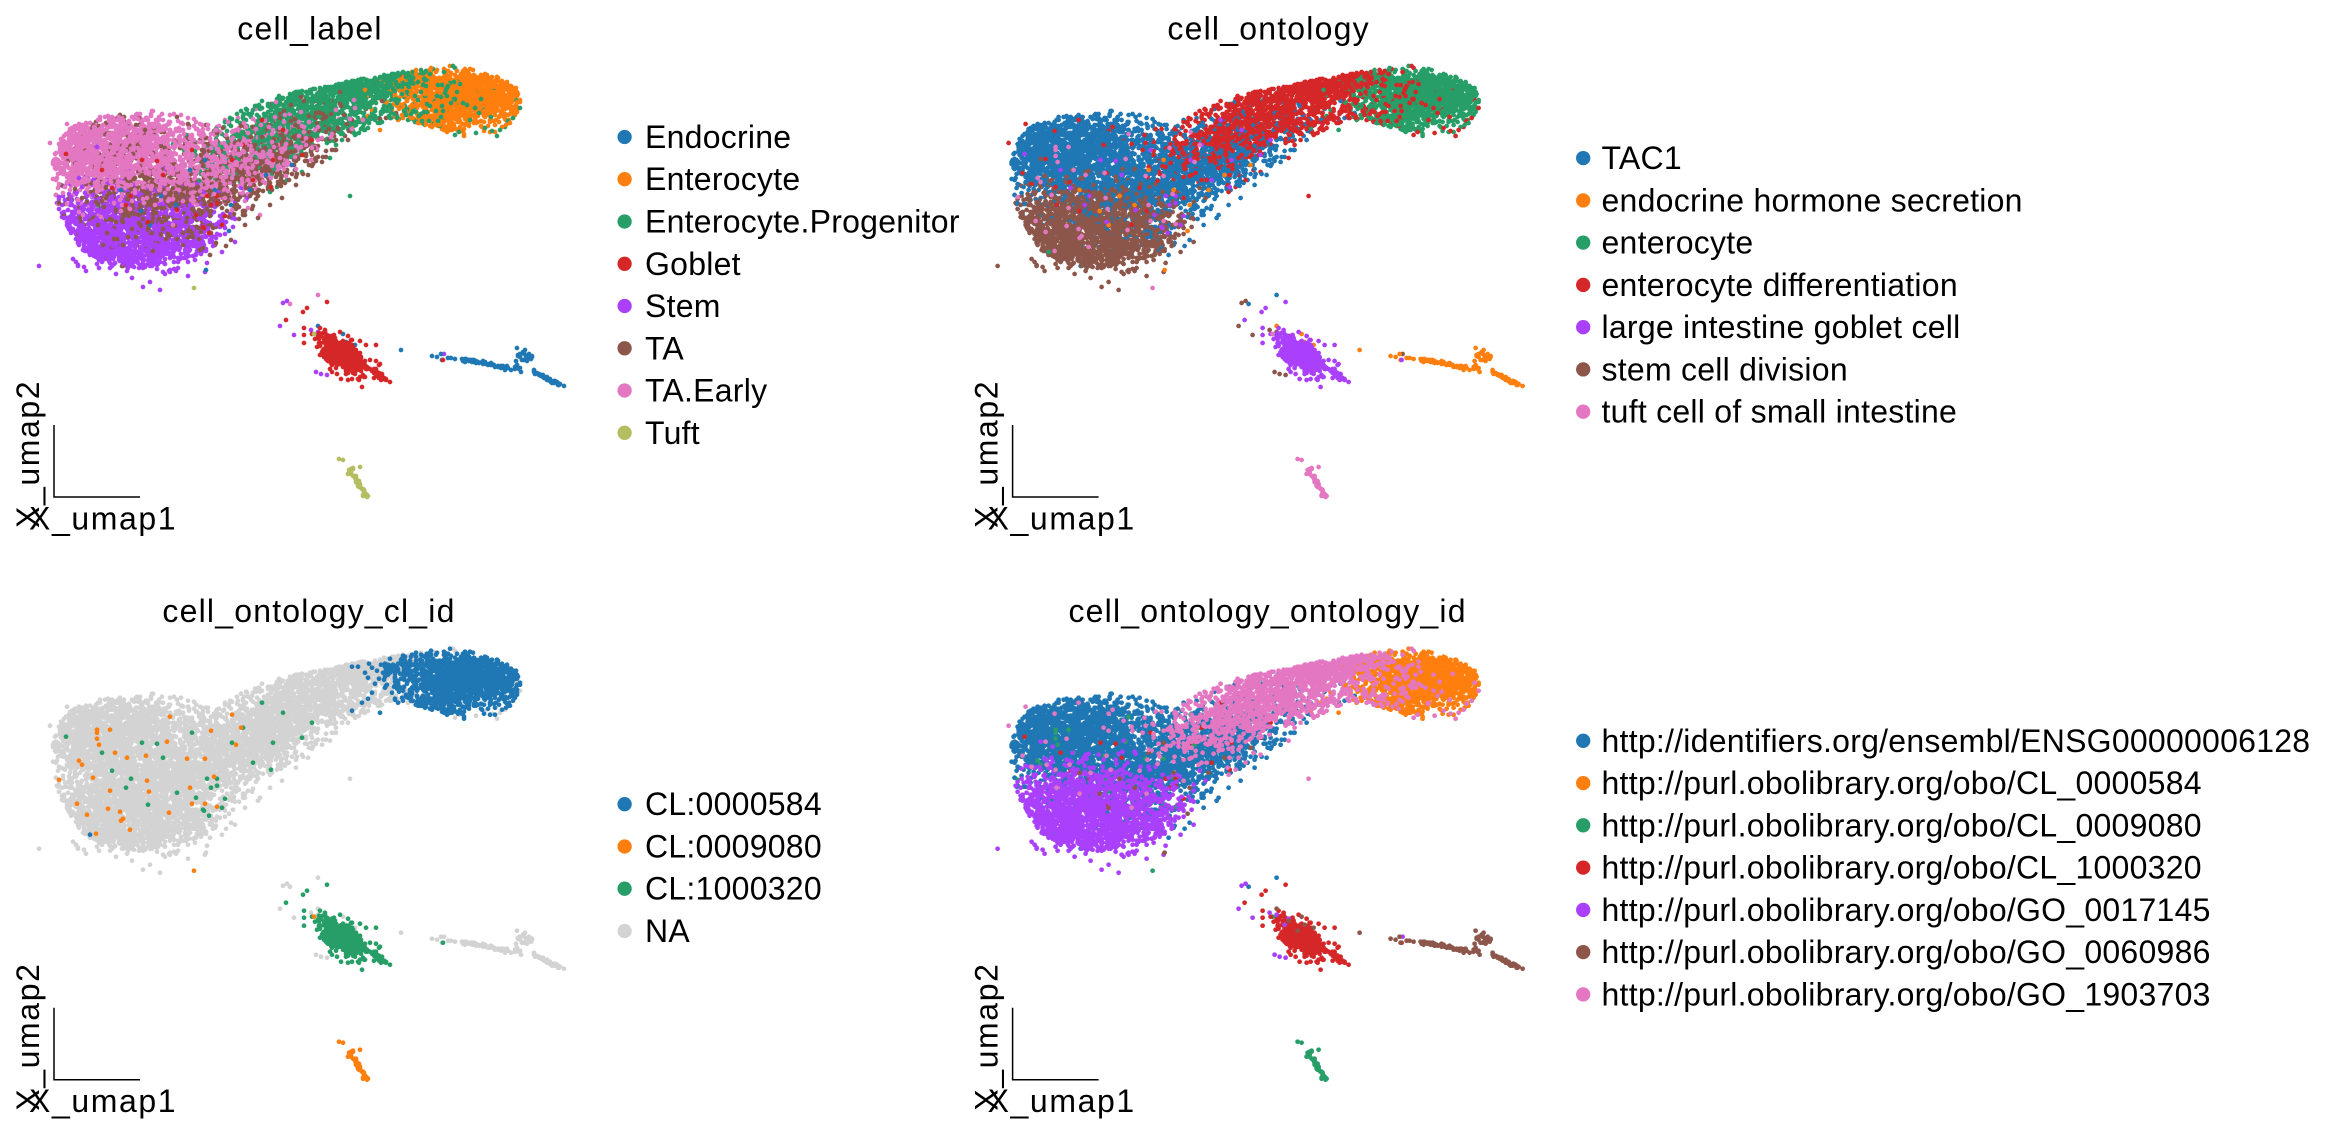 The image size is (2338, 1134). I want to click on svg-text: stem cell division, so click(1725, 369).